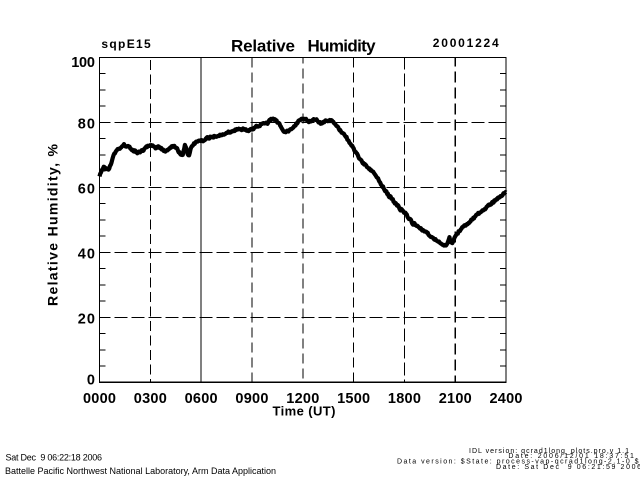 The width and height of the screenshot is (640, 480). What do you see at coordinates (150, 399) in the screenshot?
I see `svg-text: 0300` at bounding box center [150, 399].